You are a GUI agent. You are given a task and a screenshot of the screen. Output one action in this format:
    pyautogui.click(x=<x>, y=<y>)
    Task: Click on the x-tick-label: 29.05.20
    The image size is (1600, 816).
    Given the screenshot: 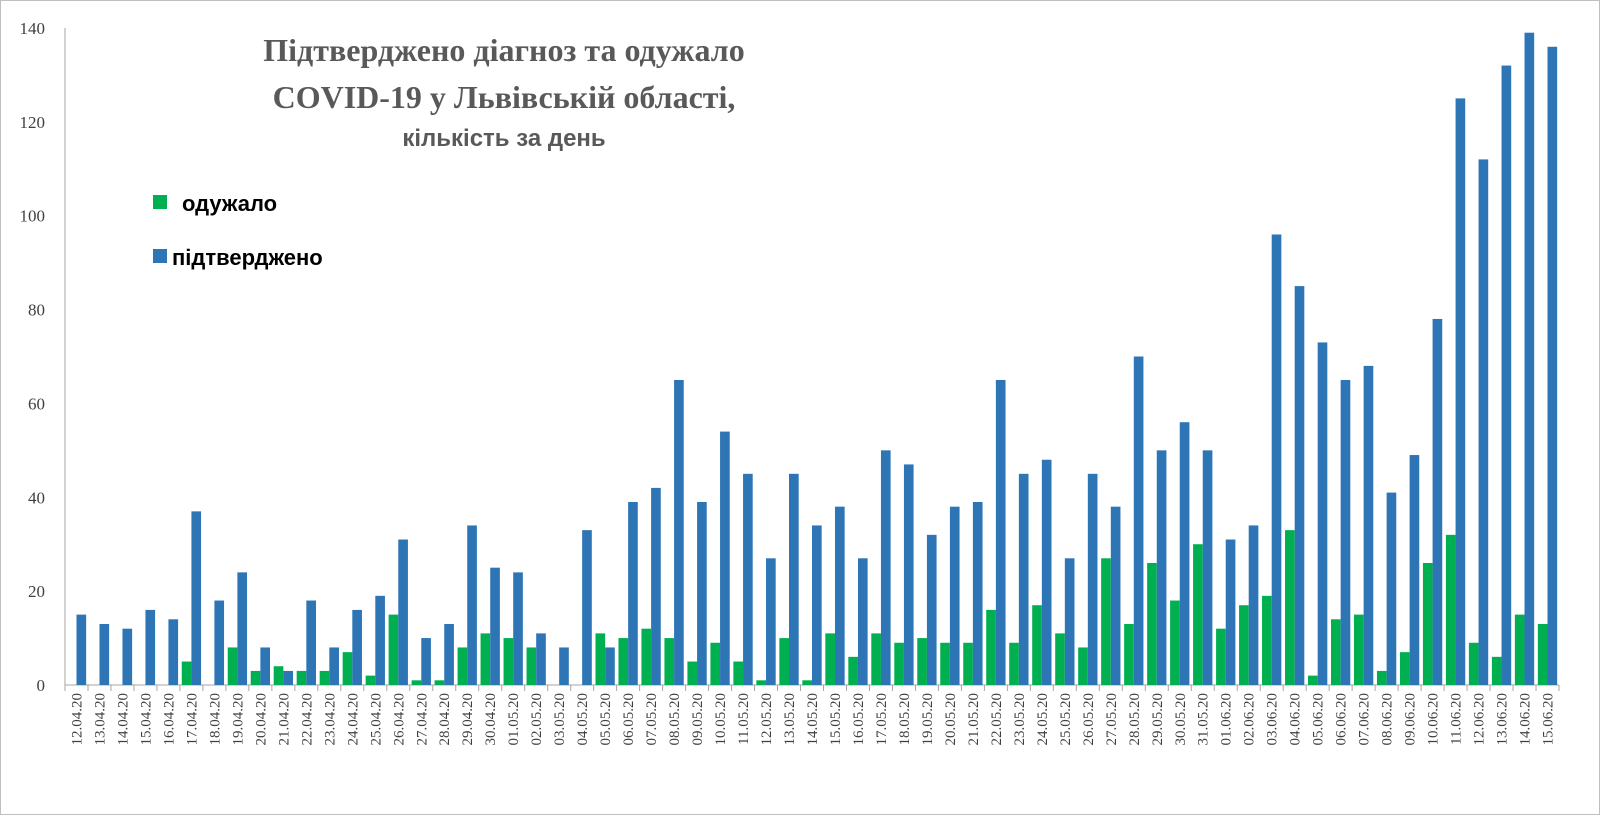 What is the action you would take?
    pyautogui.click(x=1158, y=719)
    